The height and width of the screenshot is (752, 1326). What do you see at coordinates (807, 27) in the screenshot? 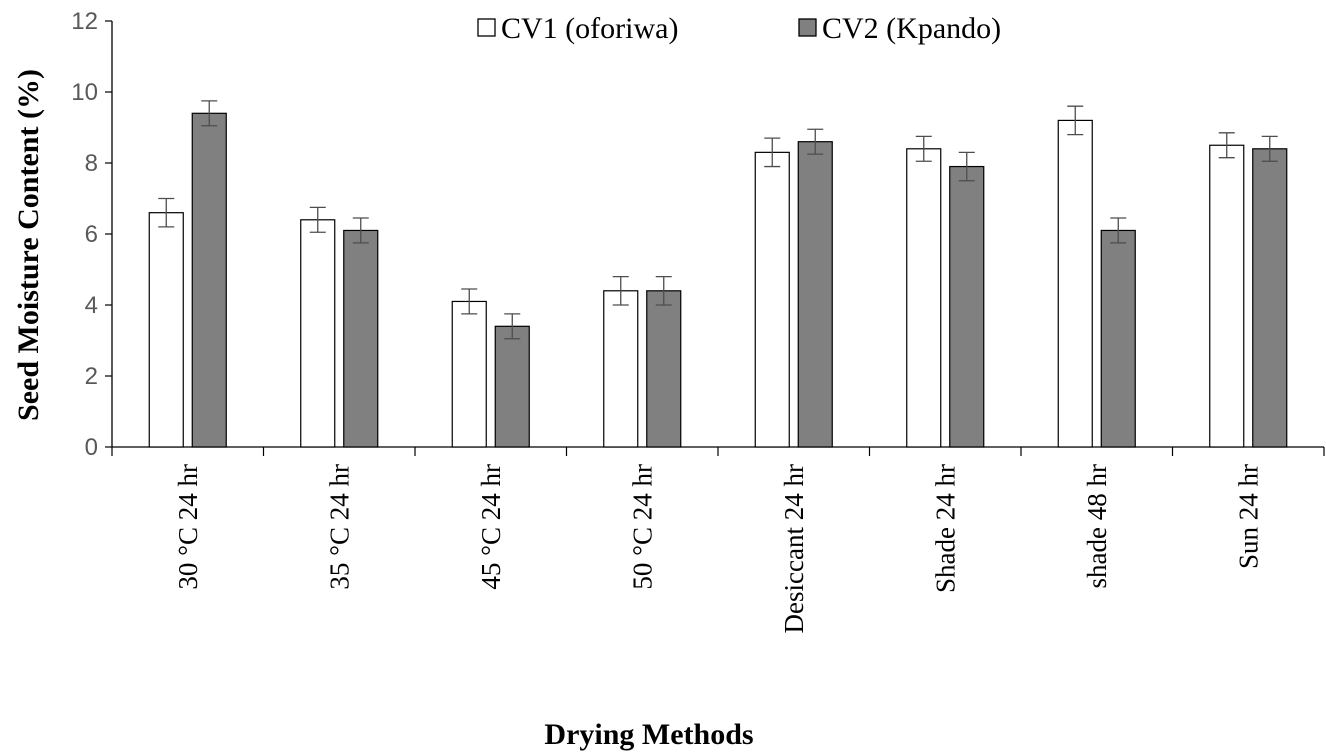
I see `legend-swatch-cv2` at bounding box center [807, 27].